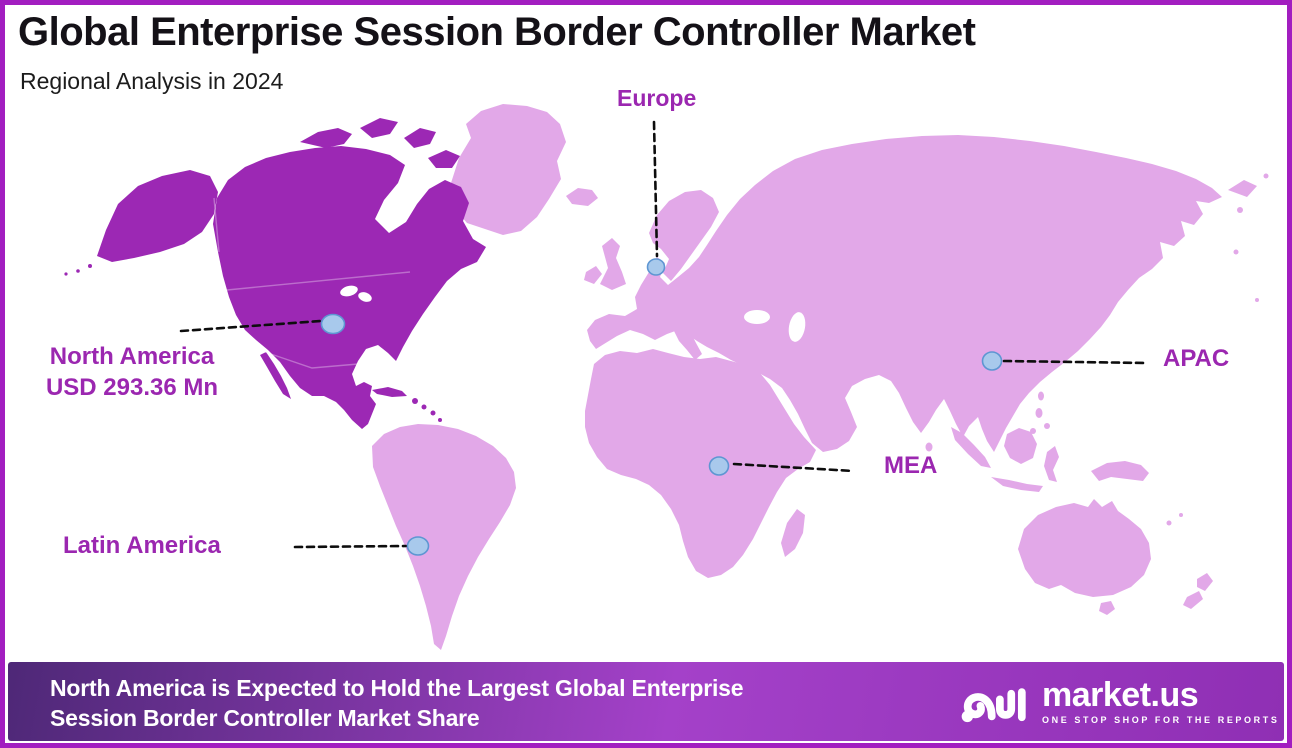 This screenshot has height=748, width=1292. Describe the element at coordinates (265, 718) in the screenshot. I see `footer-caption-line2: Session Border Controller Market Share` at that location.